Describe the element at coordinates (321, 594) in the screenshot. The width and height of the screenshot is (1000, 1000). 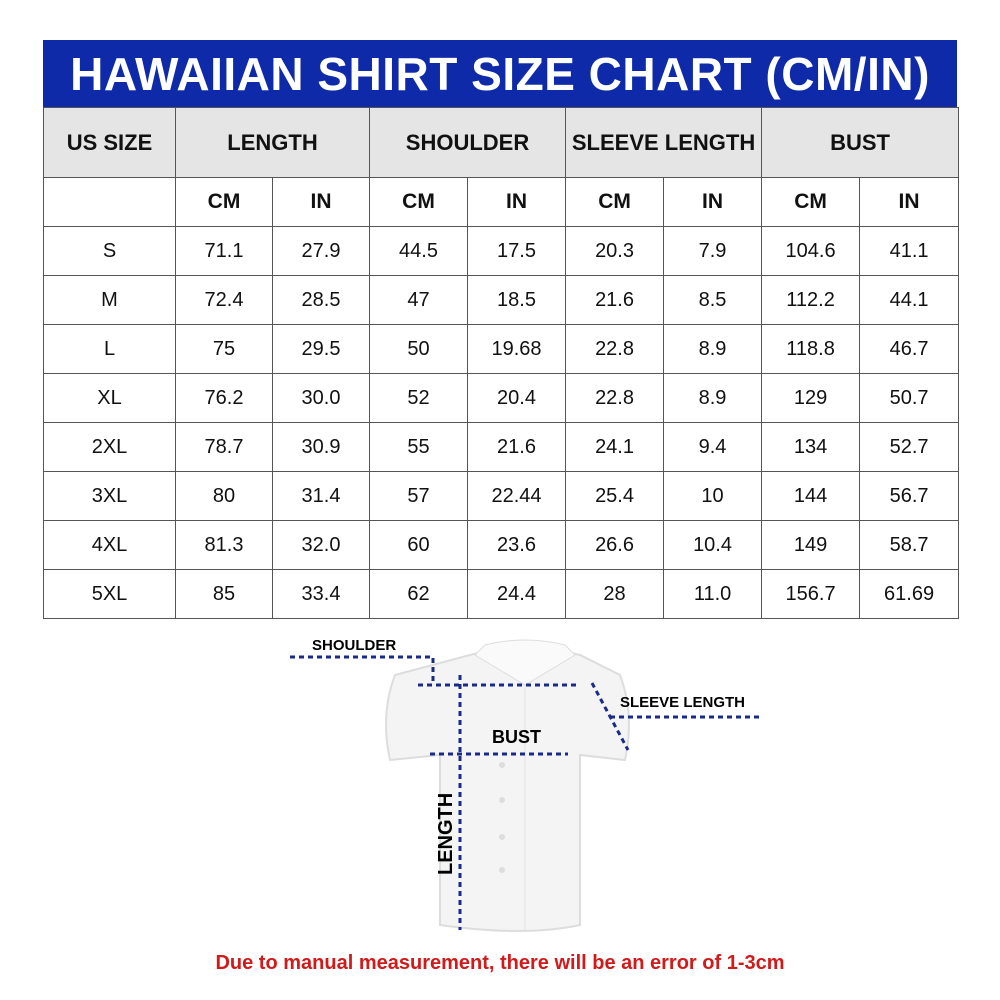
I see `value-cell: 33.4` at that location.